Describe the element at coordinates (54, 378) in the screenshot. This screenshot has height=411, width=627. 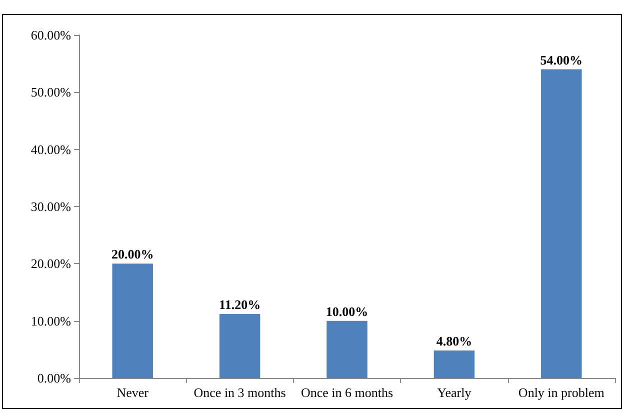
I see `y-tick-label: 0.00%` at that location.